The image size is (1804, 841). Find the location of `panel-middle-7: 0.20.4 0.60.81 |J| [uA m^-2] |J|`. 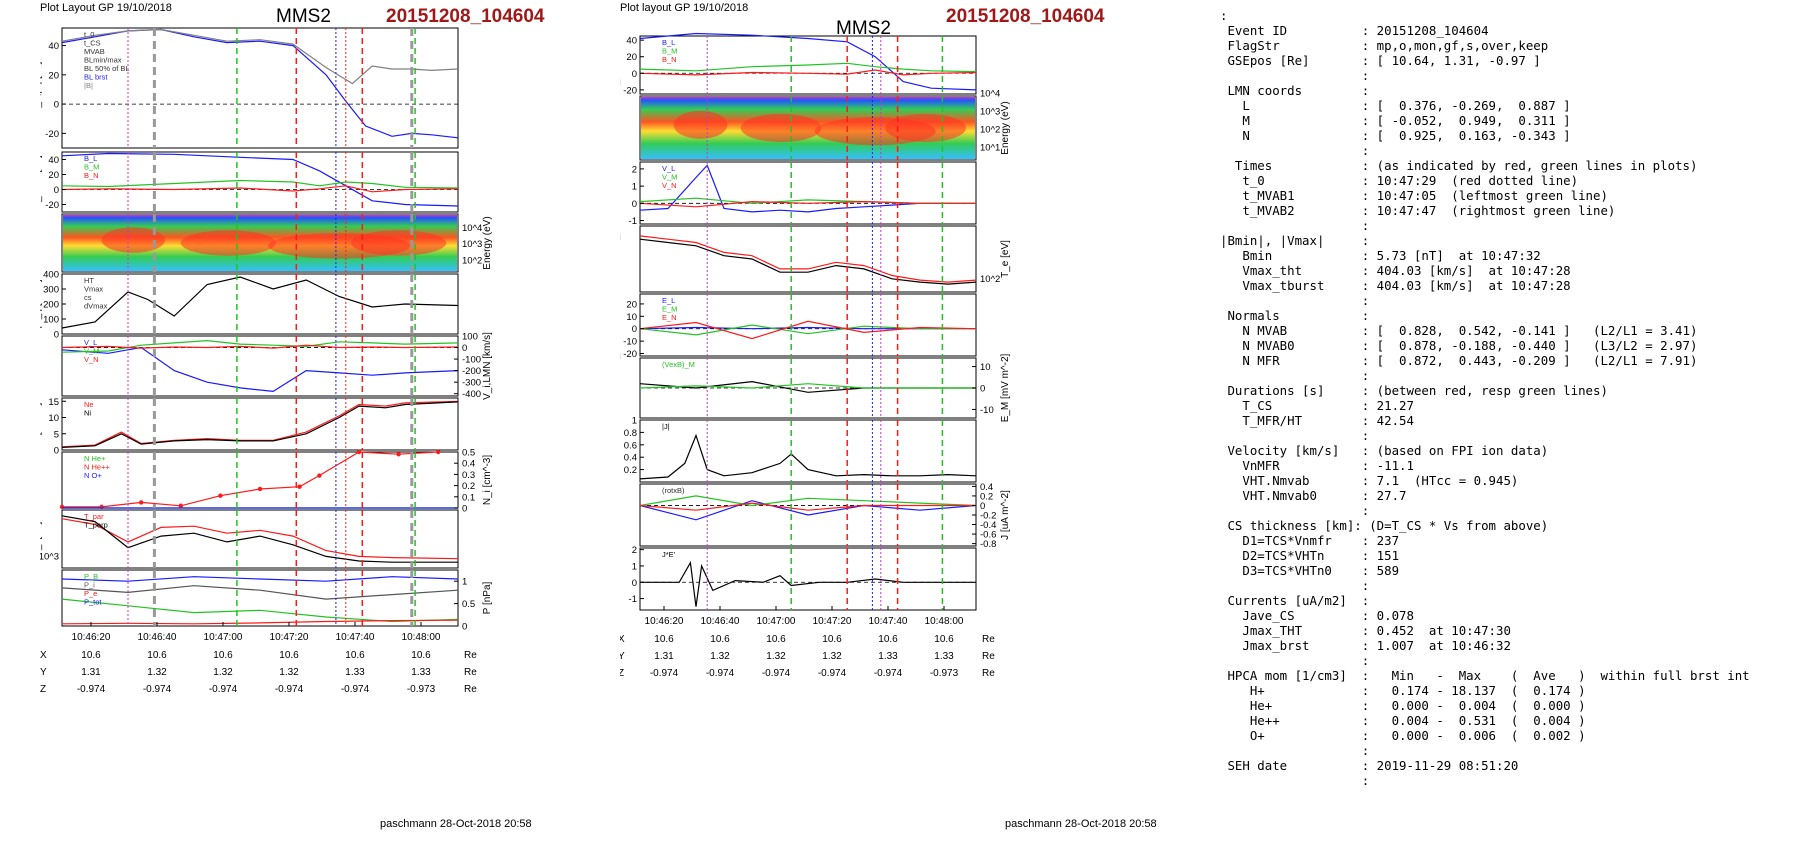

panel-middle-7: 0.20.4 0.60.81 |J| [uA m^-2] |J| is located at coordinates (798, 449).